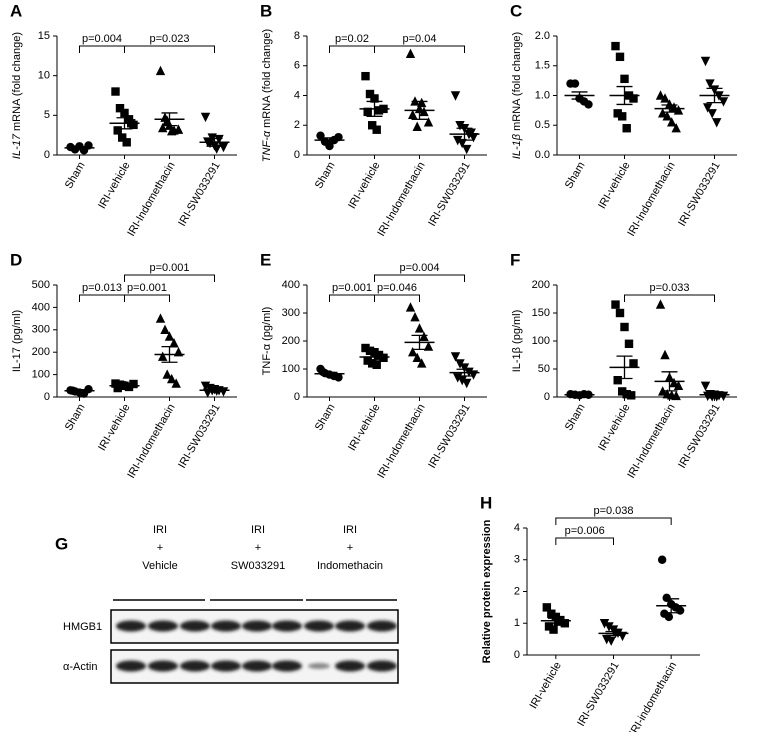 This screenshot has width=760, height=737. What do you see at coordinates (352, 39) in the screenshot?
I see `p-value: p=0.02` at bounding box center [352, 39].